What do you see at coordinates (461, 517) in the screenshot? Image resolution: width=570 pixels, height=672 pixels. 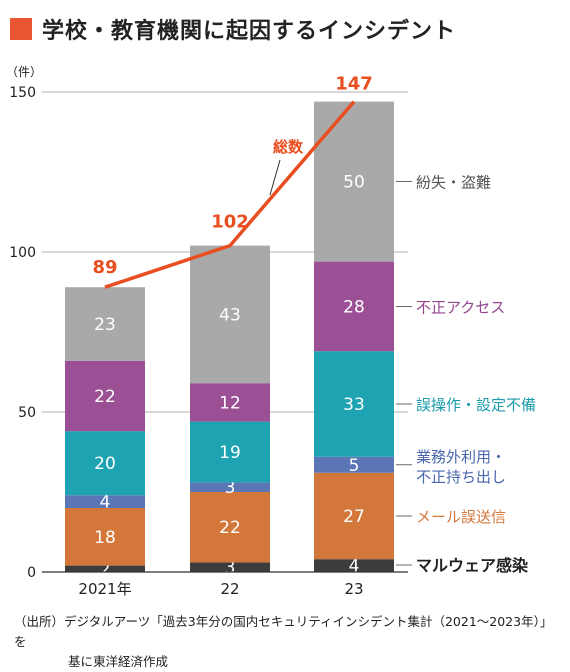 I see `legend-label: メール誤送信` at bounding box center [461, 517].